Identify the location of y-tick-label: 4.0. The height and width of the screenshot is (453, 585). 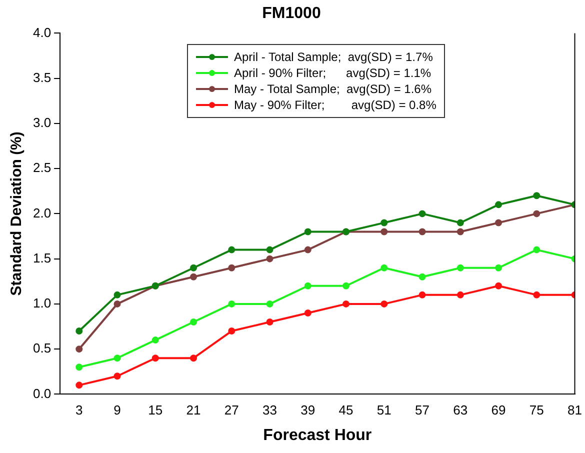
(42, 32).